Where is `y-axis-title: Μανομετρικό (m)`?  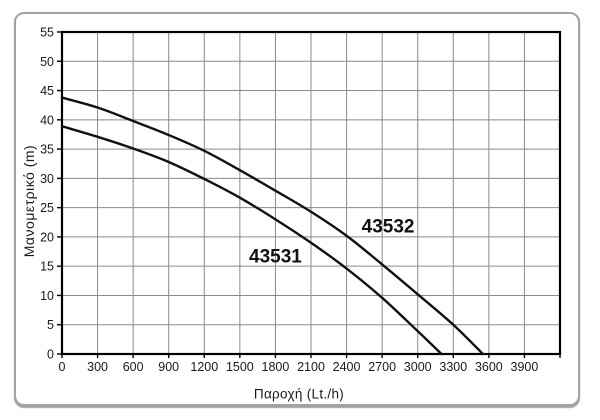
y-axis-title: Μανομετρικό (m) is located at coordinates (29, 201).